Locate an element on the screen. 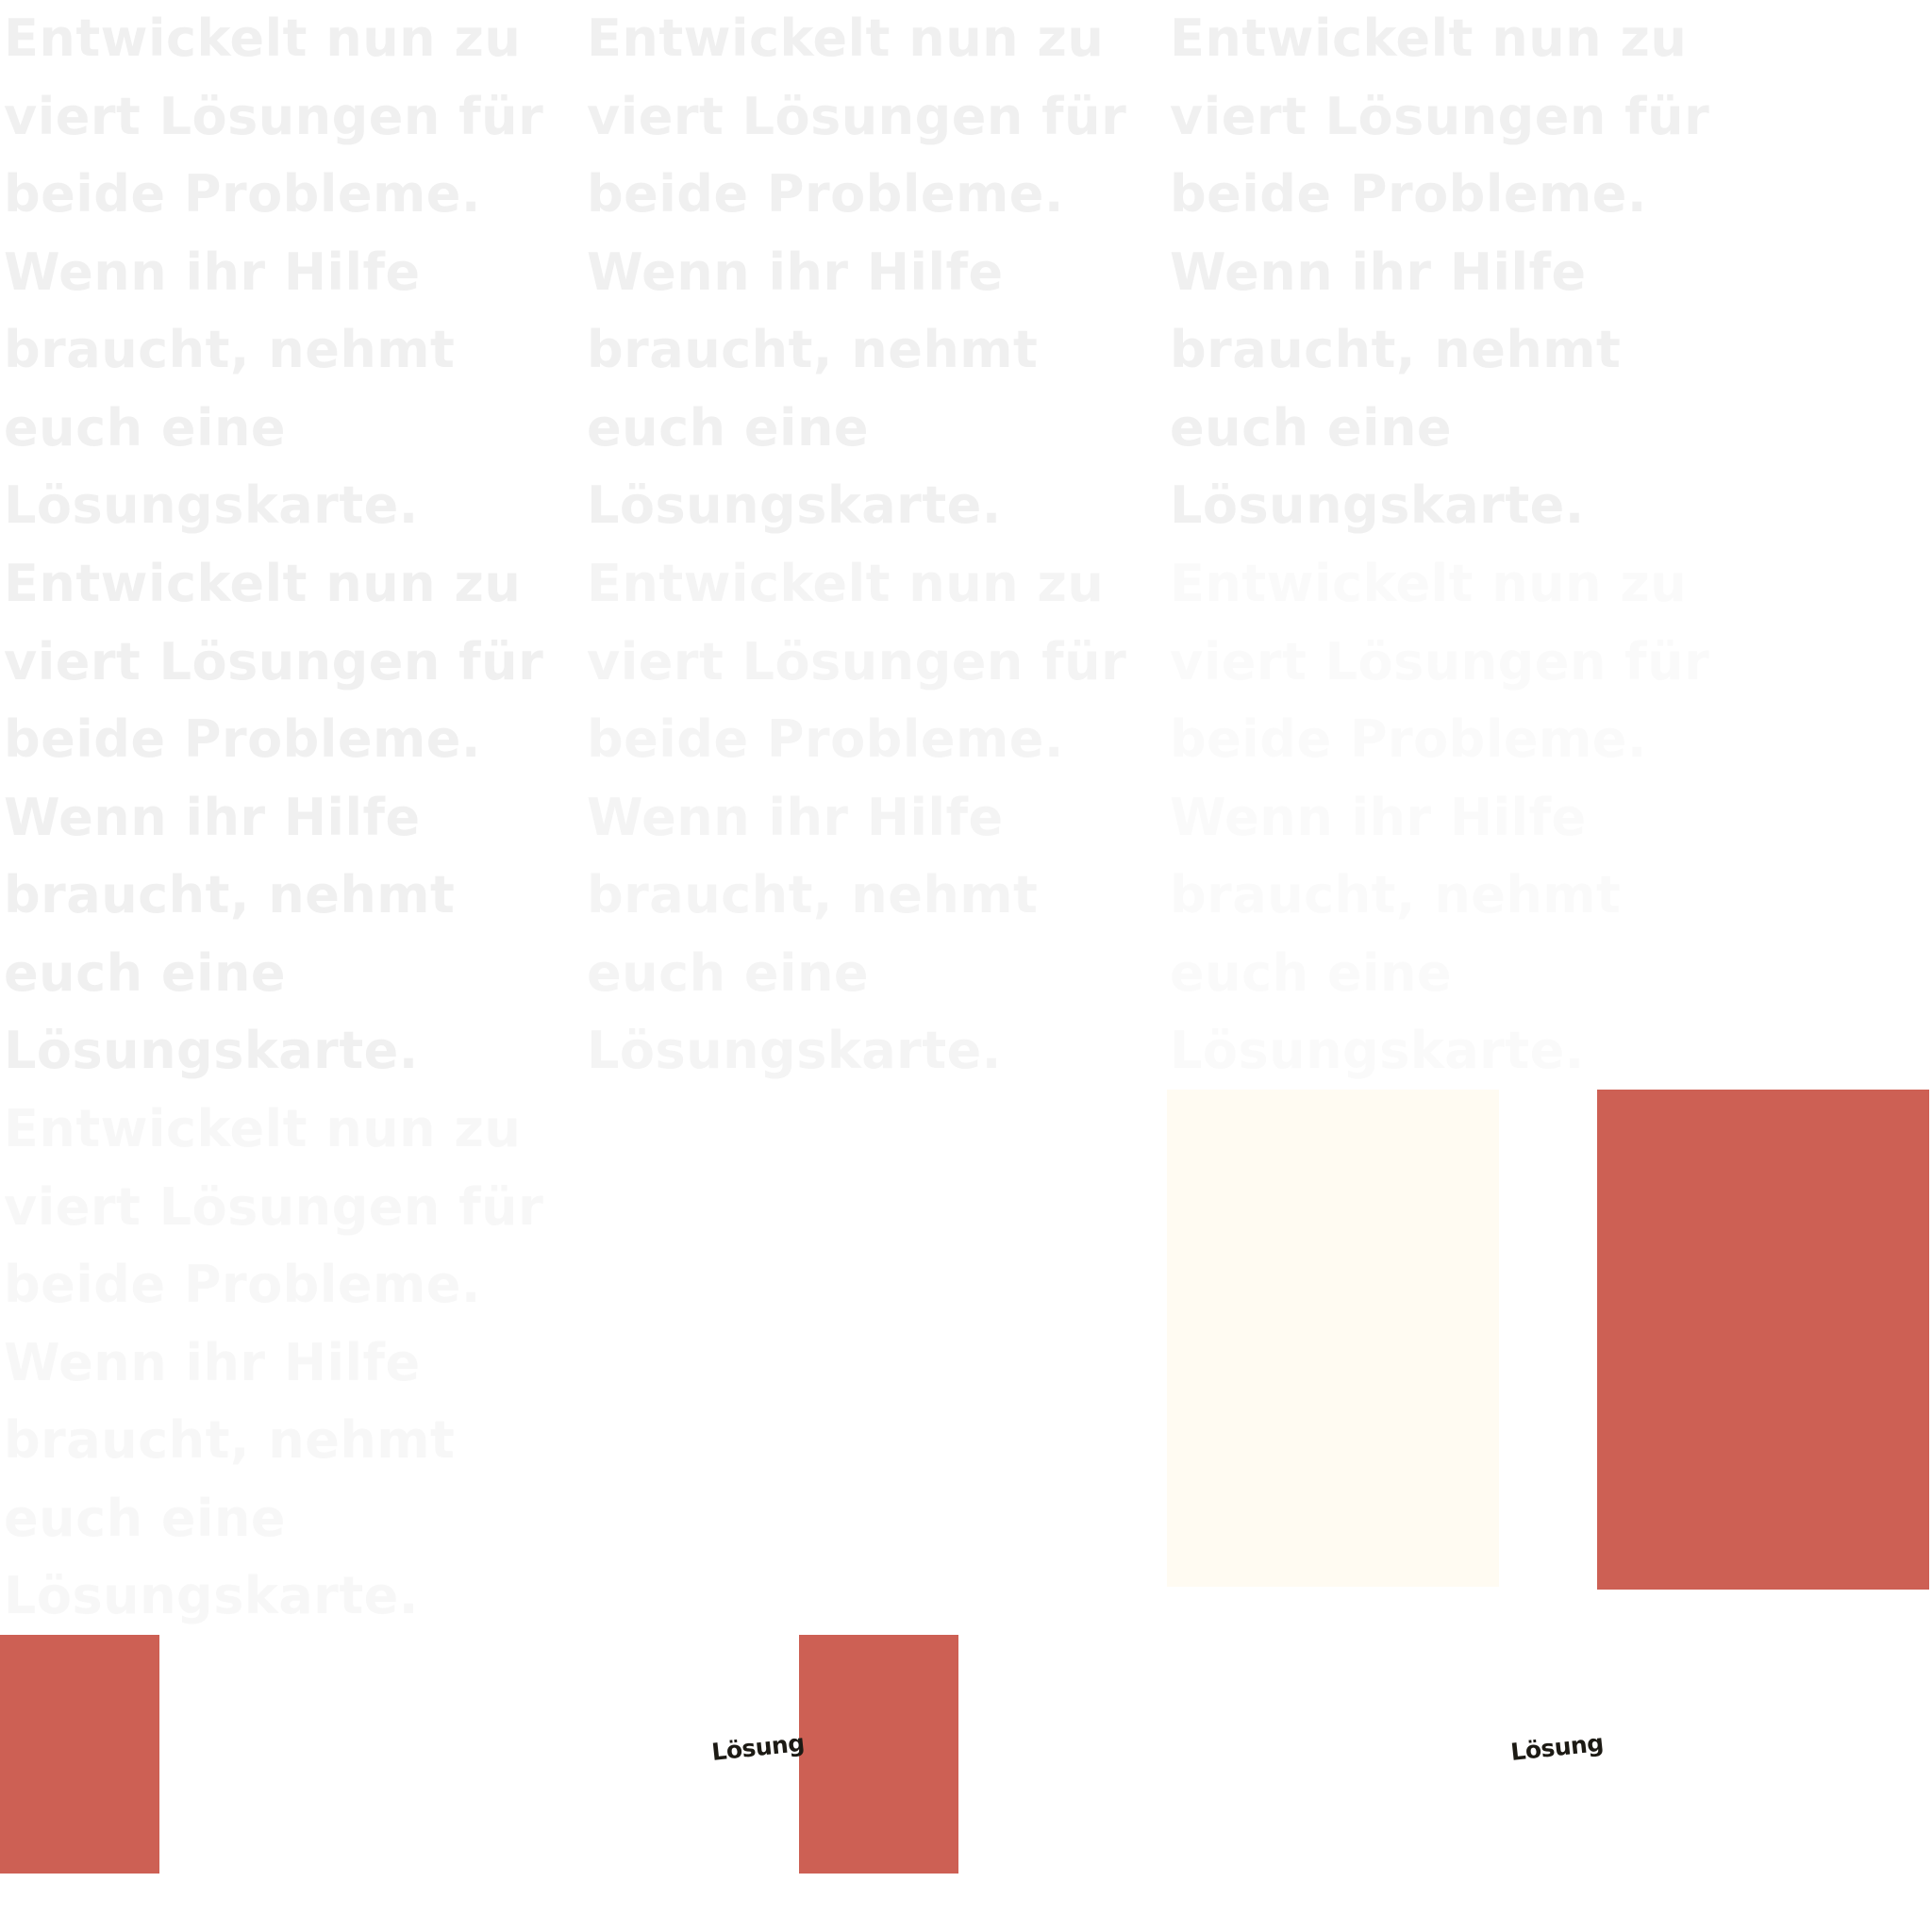 This screenshot has height=1932, width=1932. card-front-cream is located at coordinates (1333, 1339).